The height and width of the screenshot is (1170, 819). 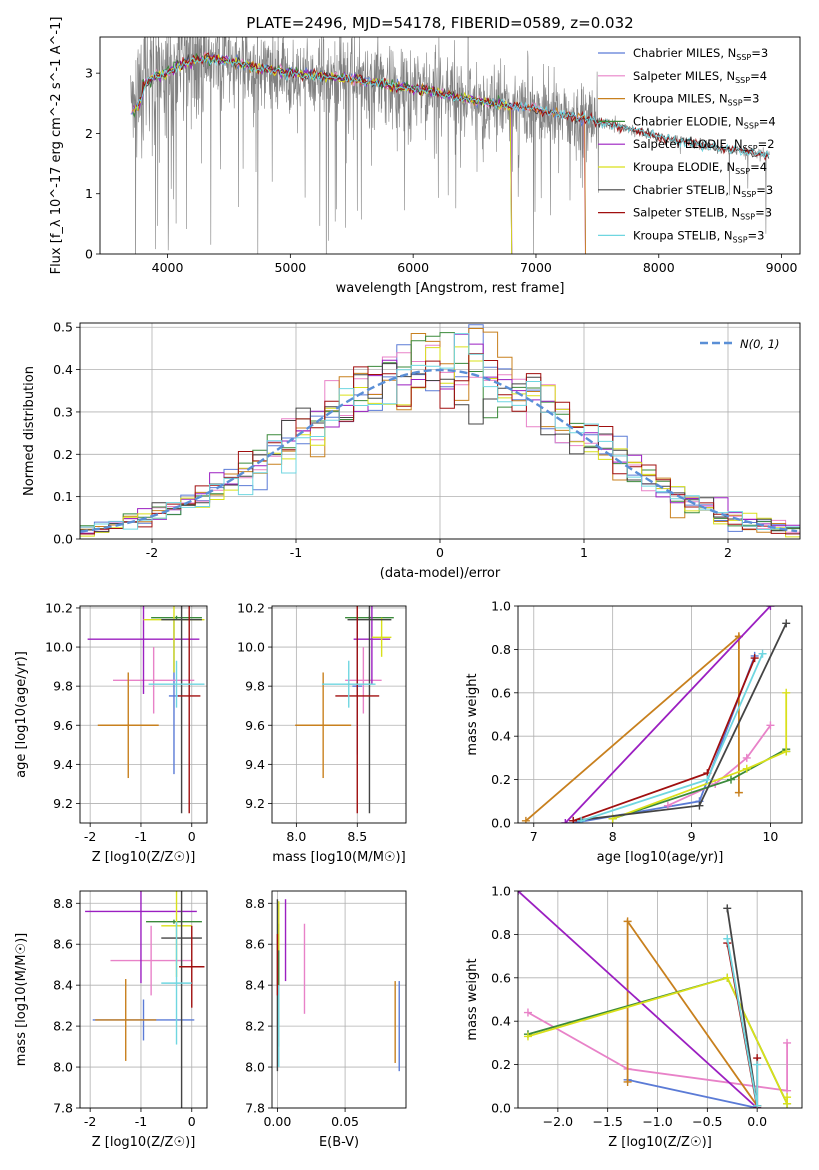 What do you see at coordinates (345, 1121) in the screenshot?
I see `mass_vs_ebv-xtick-label: 0.05` at bounding box center [345, 1121].